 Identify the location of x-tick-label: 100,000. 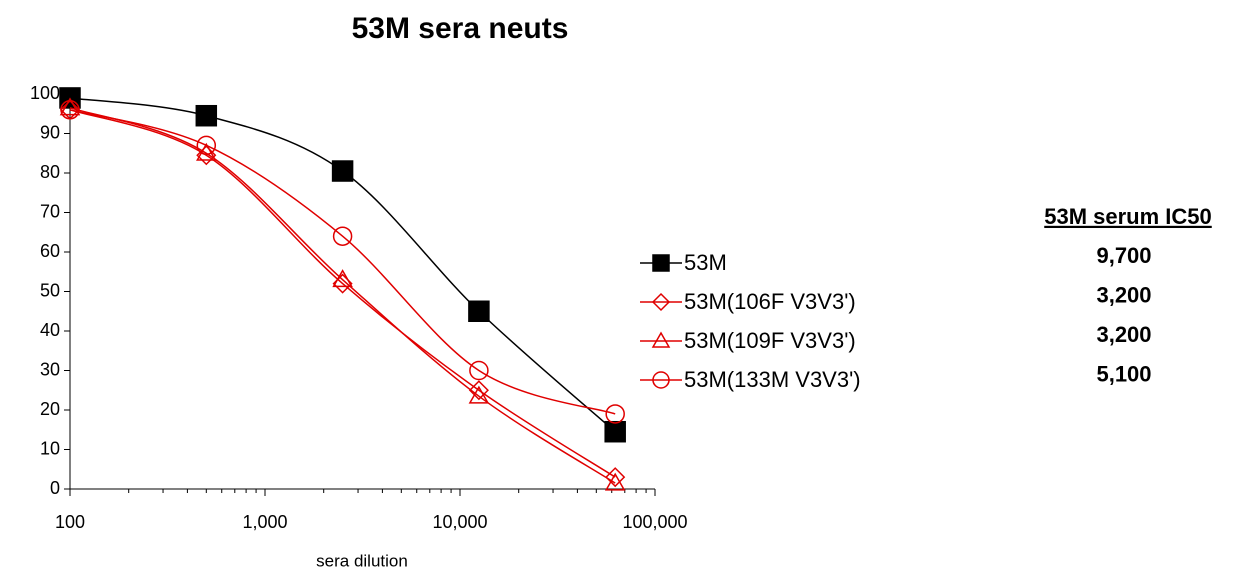
(654, 522).